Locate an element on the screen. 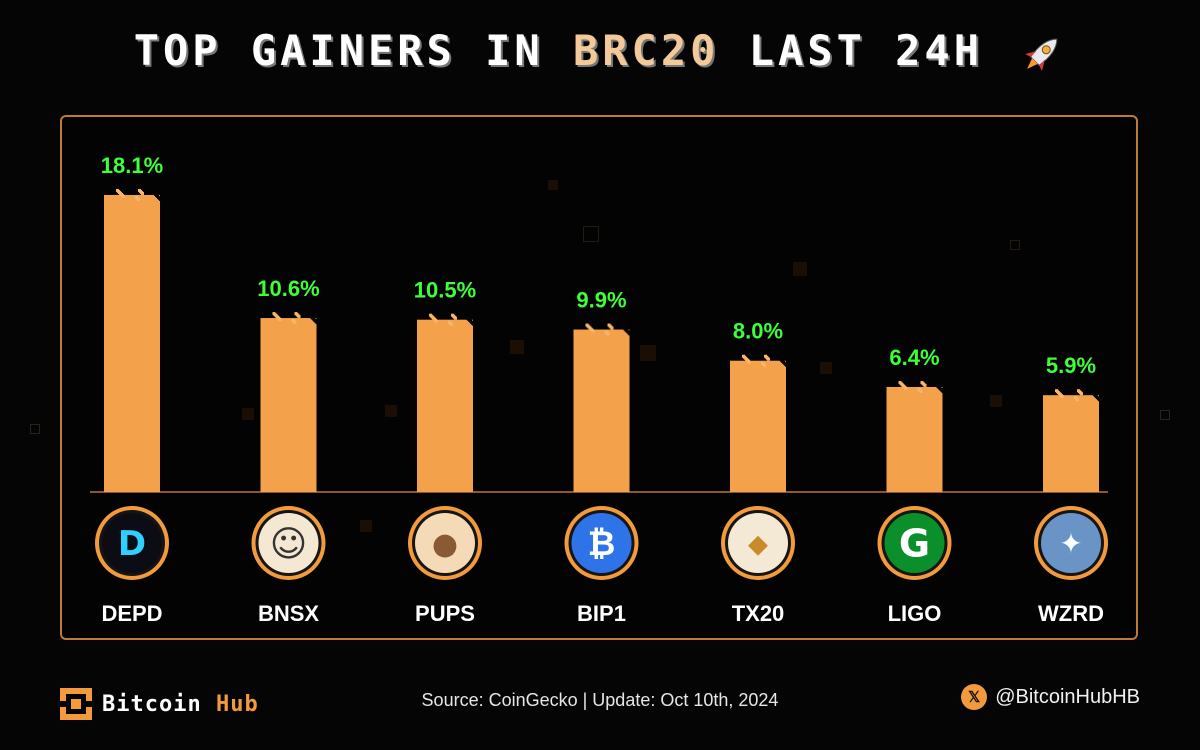  category-label: TX20 is located at coordinates (758, 613).